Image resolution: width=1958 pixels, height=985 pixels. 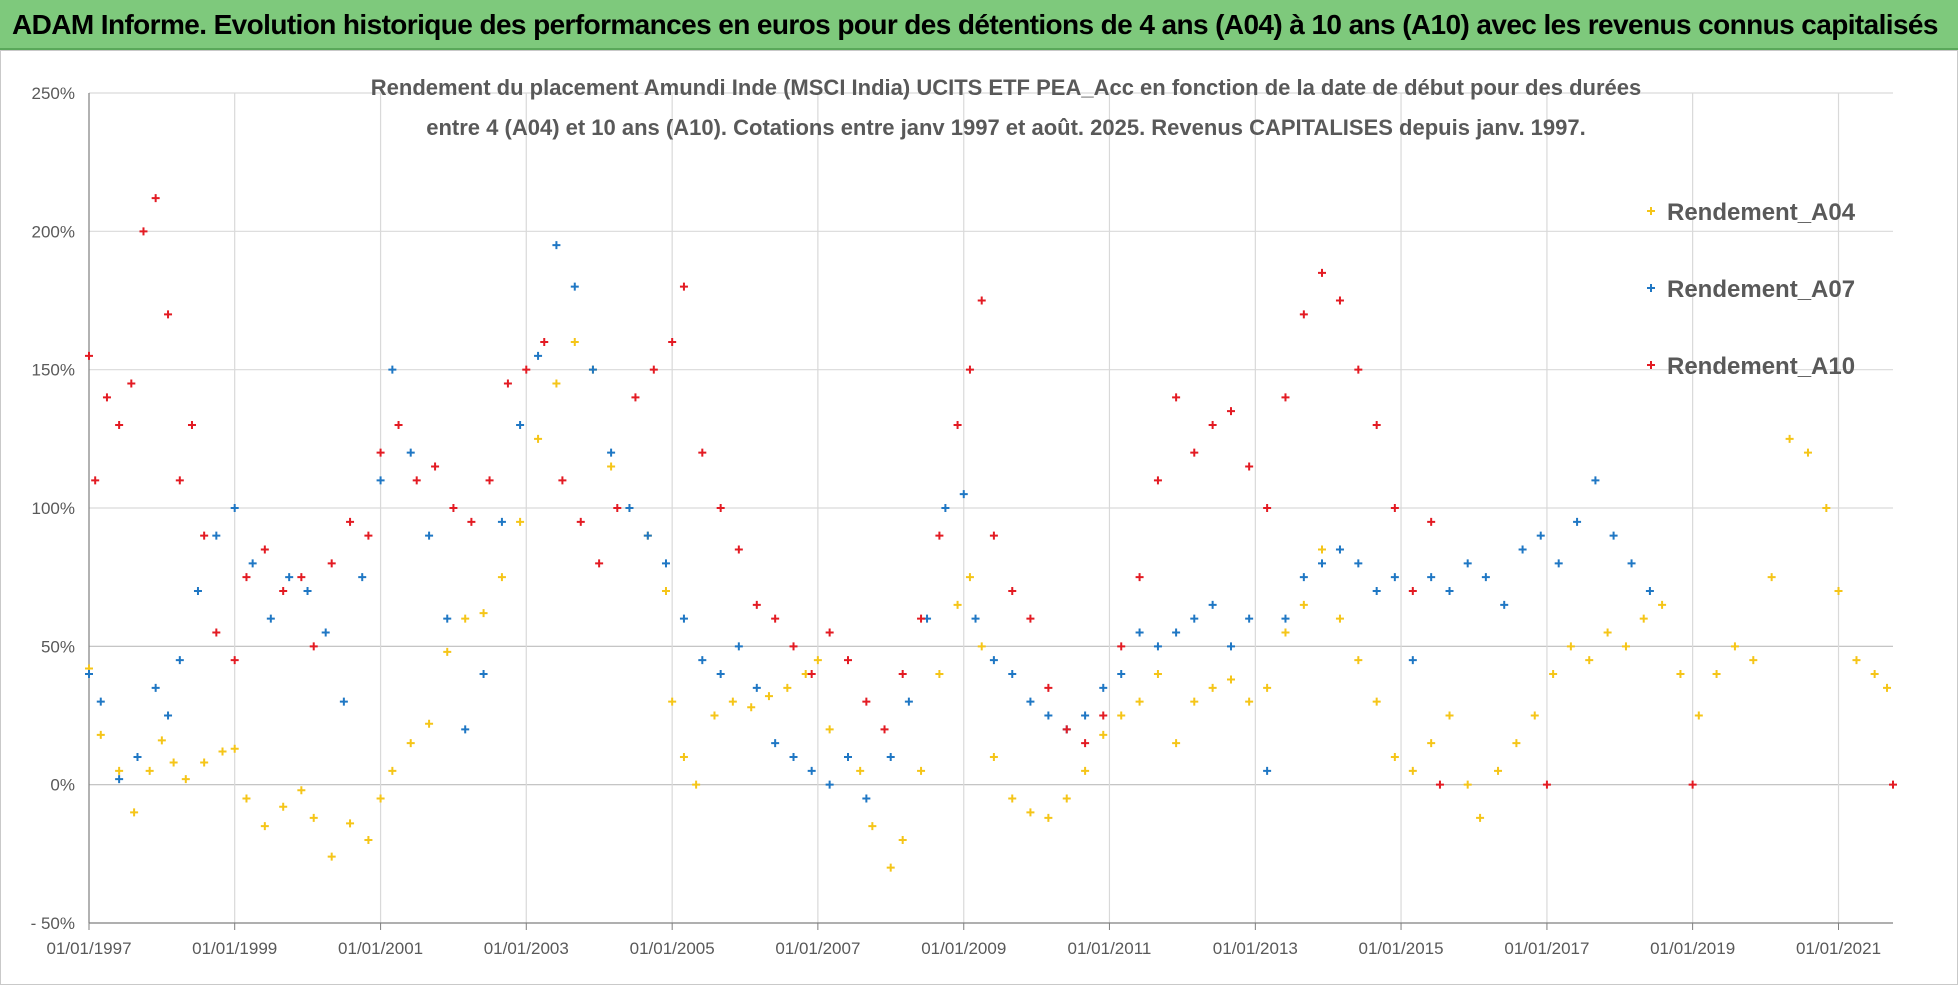 What do you see at coordinates (53, 923) in the screenshot?
I see `y-tick-label: - 50%` at bounding box center [53, 923].